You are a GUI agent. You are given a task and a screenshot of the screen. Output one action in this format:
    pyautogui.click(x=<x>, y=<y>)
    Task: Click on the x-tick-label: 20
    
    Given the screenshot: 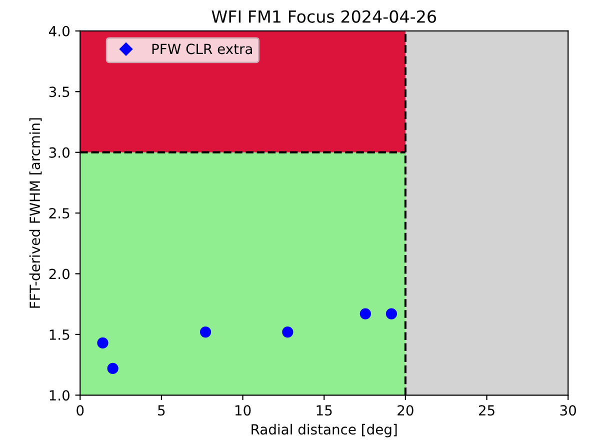 What is the action you would take?
    pyautogui.click(x=406, y=410)
    